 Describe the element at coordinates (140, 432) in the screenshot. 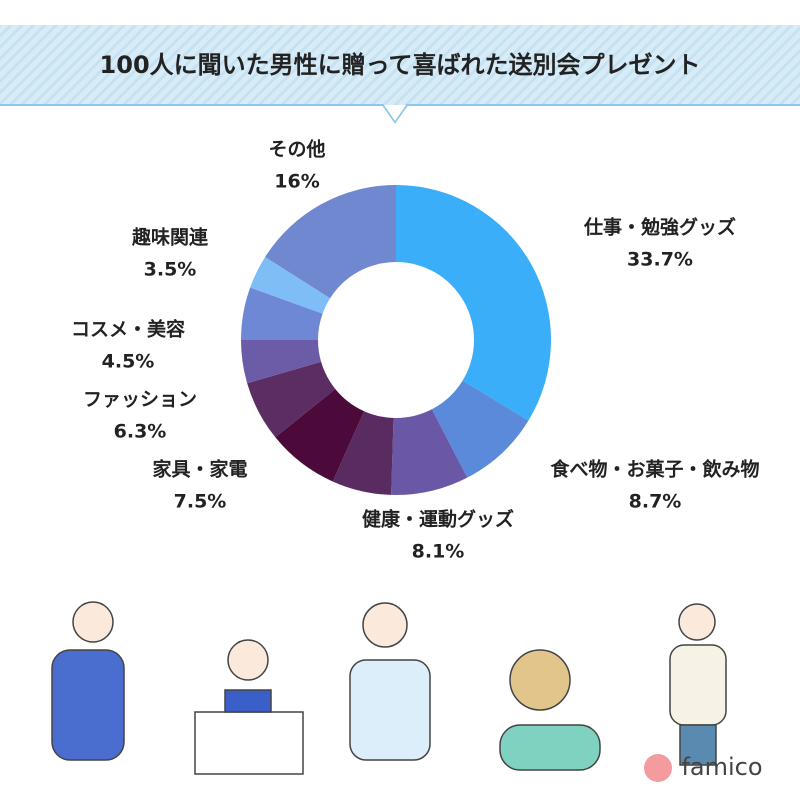

I see `value-label: 6.3%` at that location.